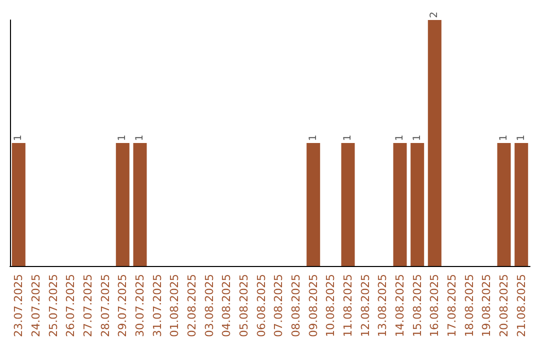 The width and height of the screenshot is (540, 340). I want to click on x-tick-label: 20.08.2025, so click(504, 306).